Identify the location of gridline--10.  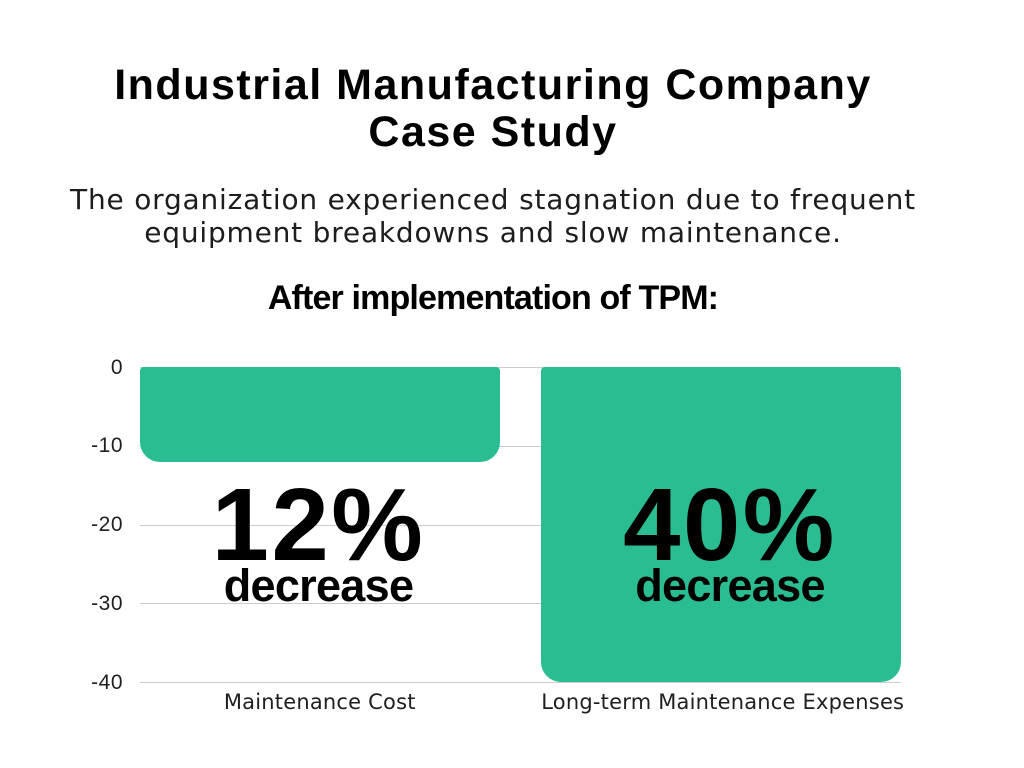
(520, 446).